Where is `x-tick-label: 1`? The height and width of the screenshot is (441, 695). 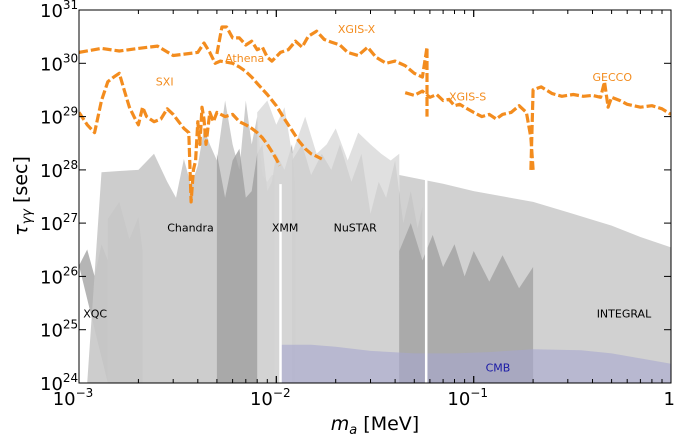
x-tick-label: 1 is located at coordinates (669, 399).